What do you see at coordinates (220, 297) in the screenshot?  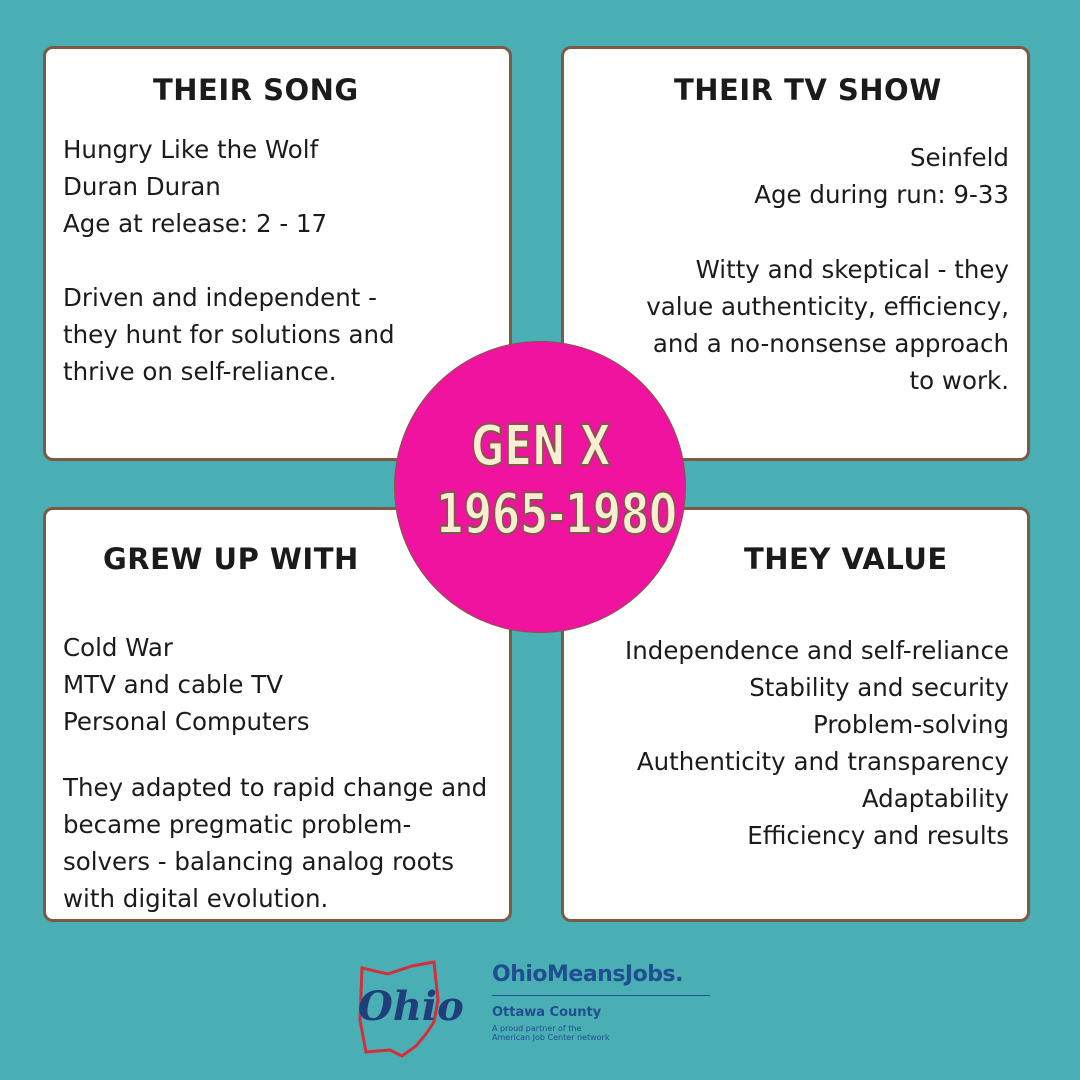 I see `text-line: Driven and independent -` at bounding box center [220, 297].